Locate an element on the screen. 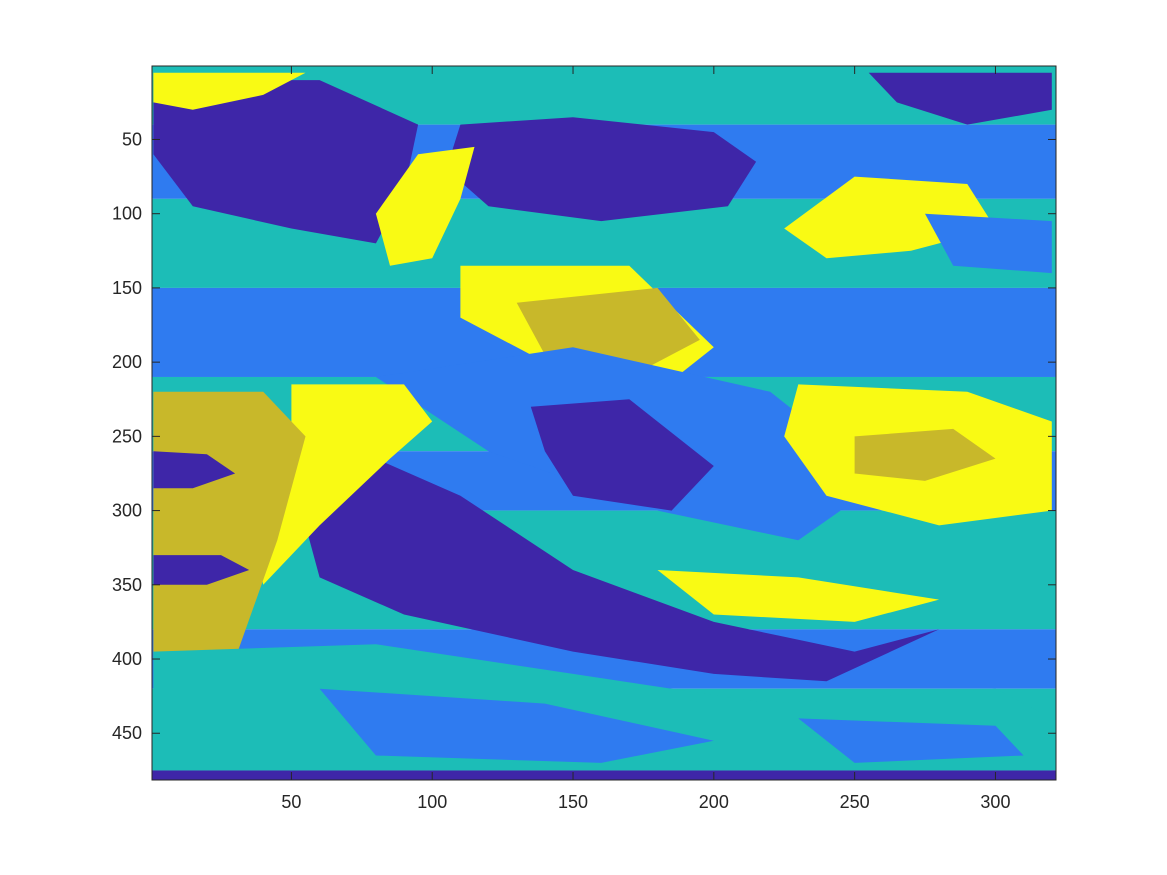  x-tick-label: 50 is located at coordinates (291, 802).